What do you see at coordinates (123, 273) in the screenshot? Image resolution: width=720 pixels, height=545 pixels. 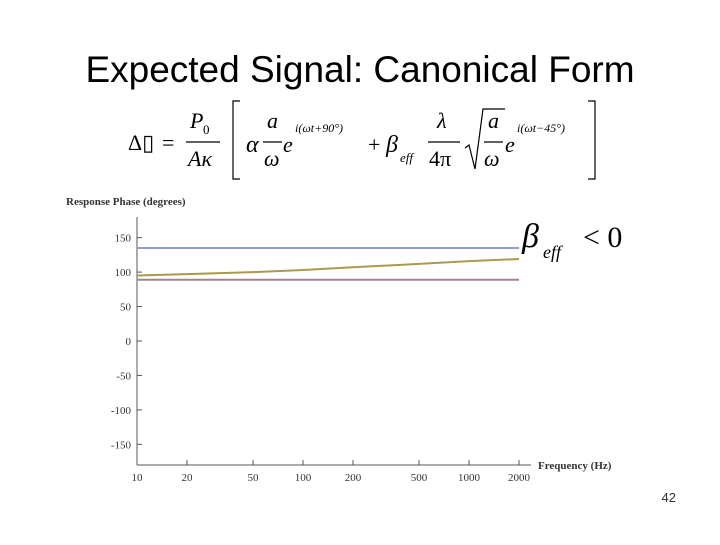 I see `y-tick-label: 100` at bounding box center [123, 273].